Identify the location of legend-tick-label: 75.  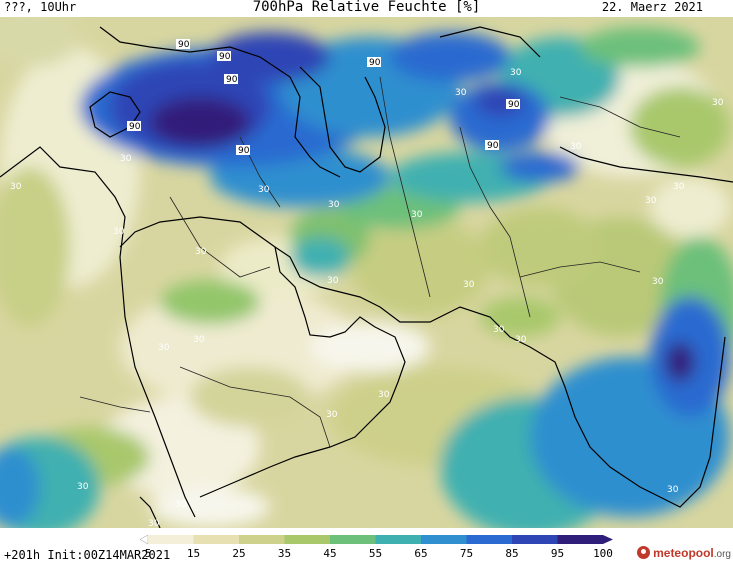
(466, 553).